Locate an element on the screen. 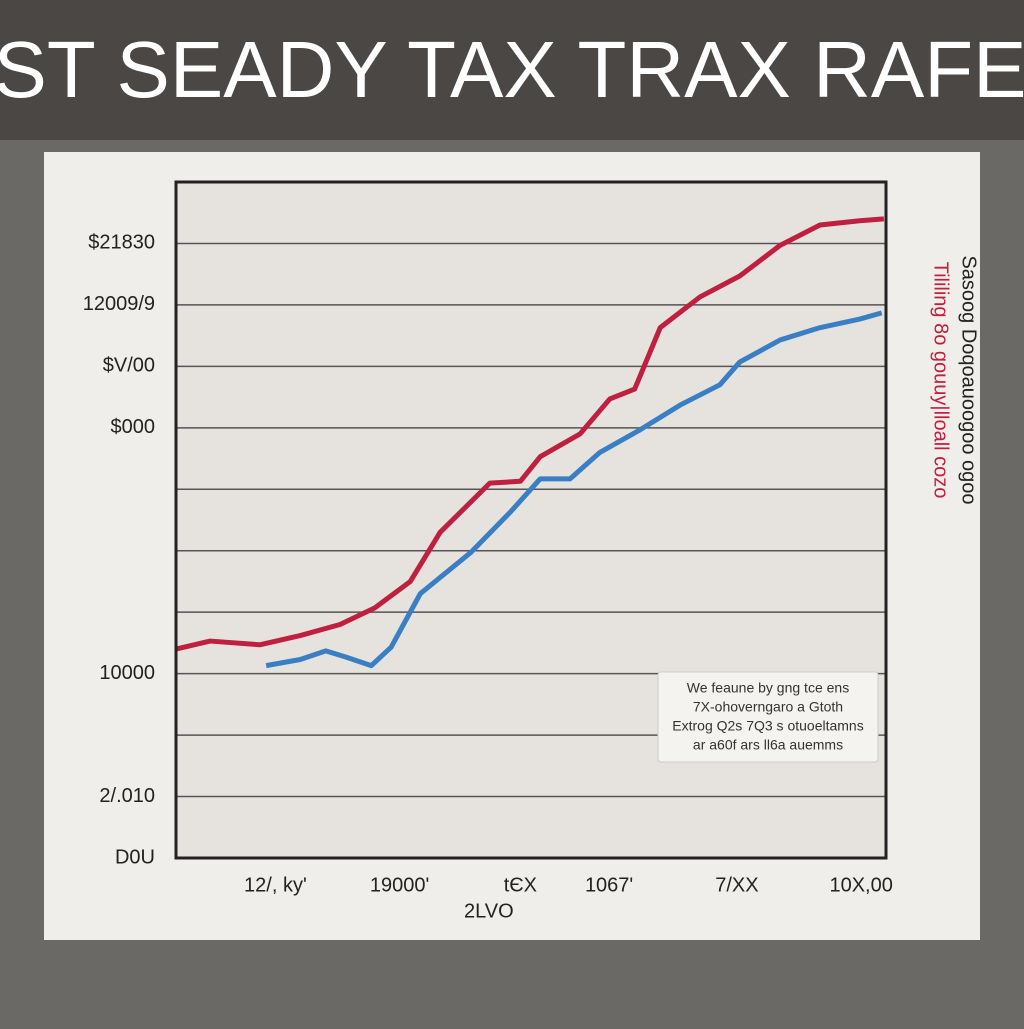 The image size is (1024, 1029). x-tick-label: 10X,00 is located at coordinates (860, 885).